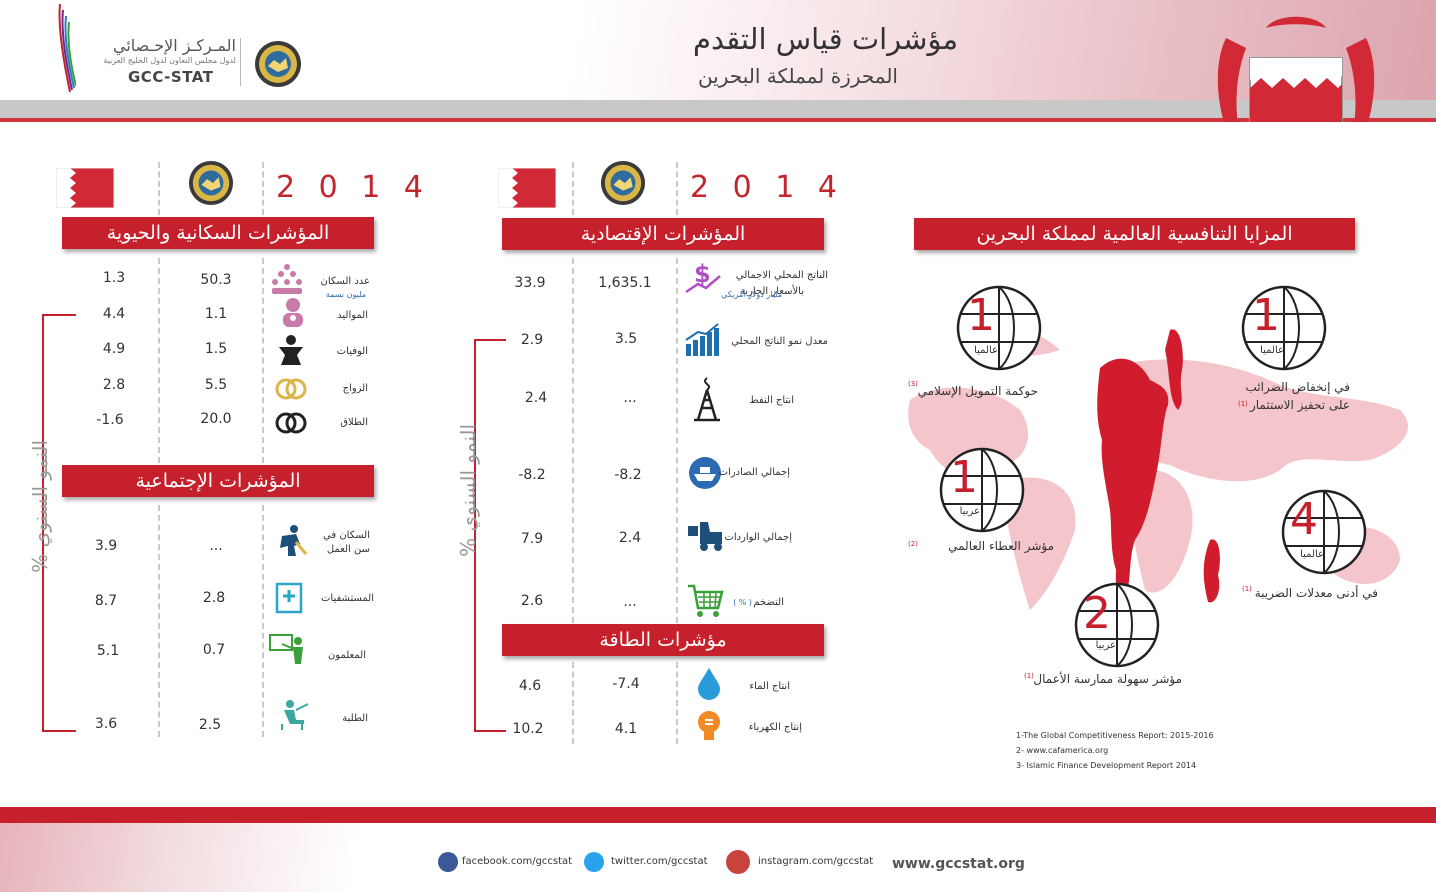  Describe the element at coordinates (1097, 613) in the screenshot. I see `rank-number: 2` at that location.